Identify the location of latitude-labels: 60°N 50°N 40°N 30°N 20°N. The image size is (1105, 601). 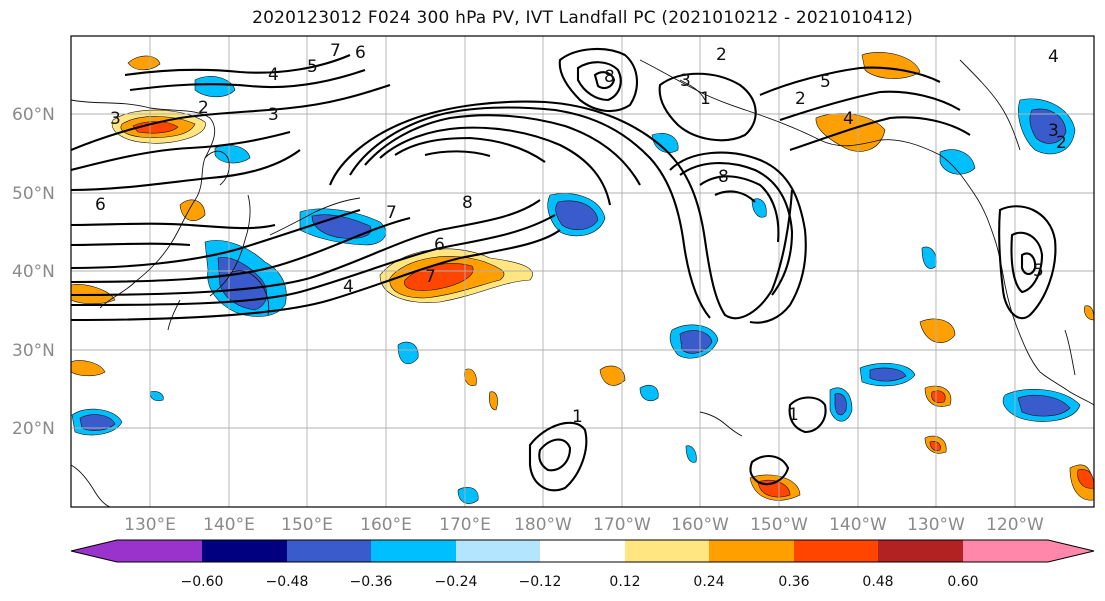
(33, 272).